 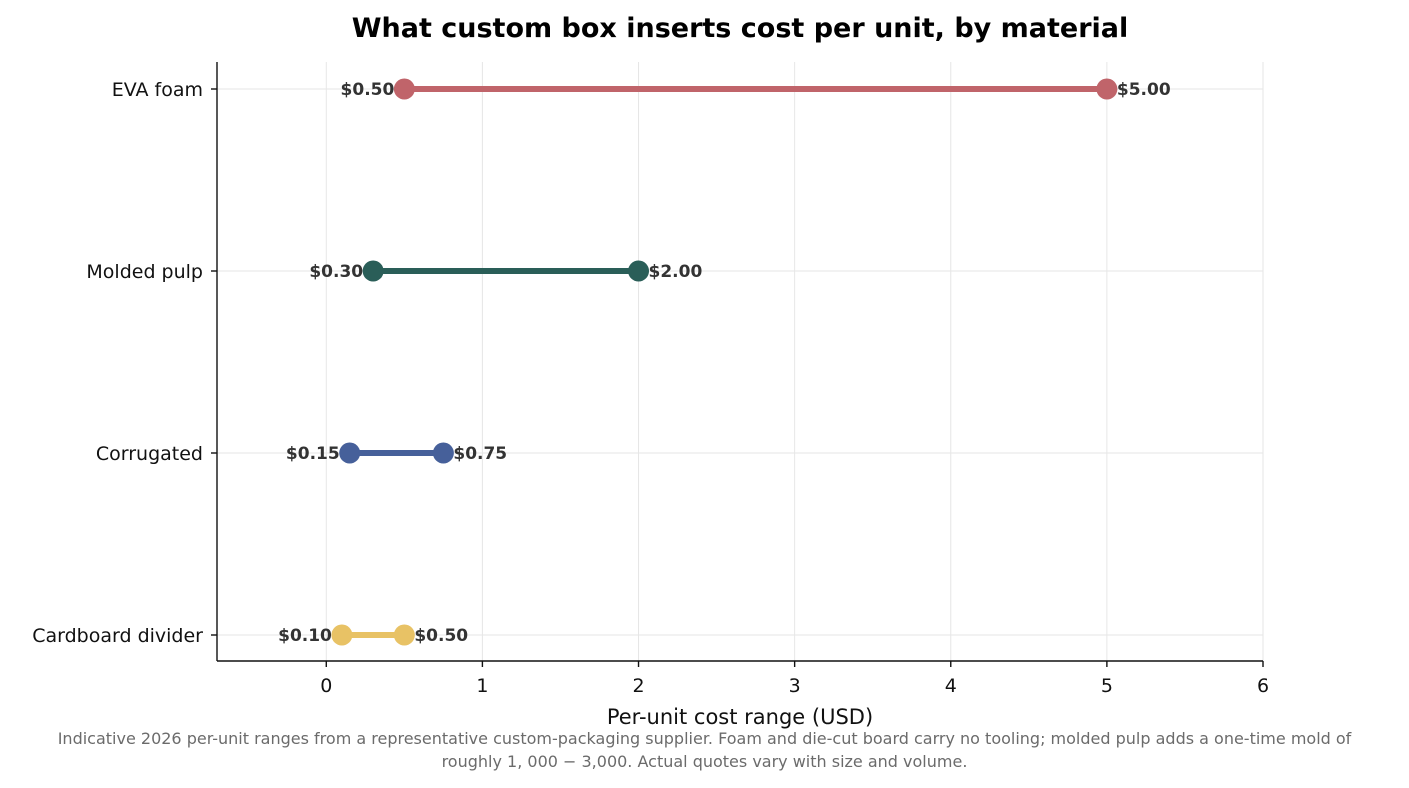 I want to click on high-value-label: $0.50, so click(x=441, y=636).